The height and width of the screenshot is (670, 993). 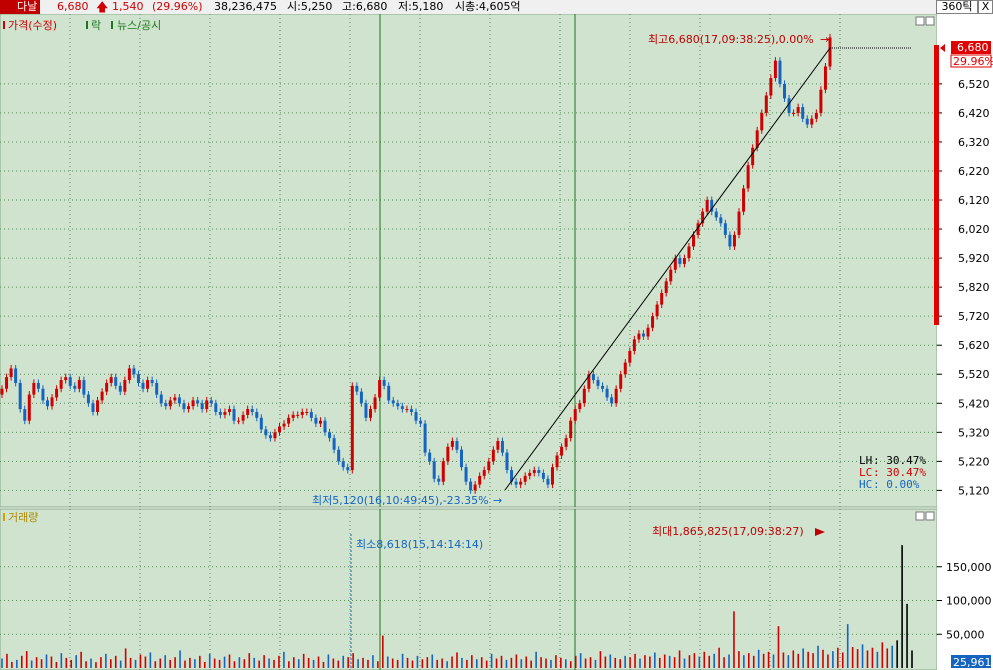 I want to click on legend-price: 가격(수정), so click(x=32, y=25).